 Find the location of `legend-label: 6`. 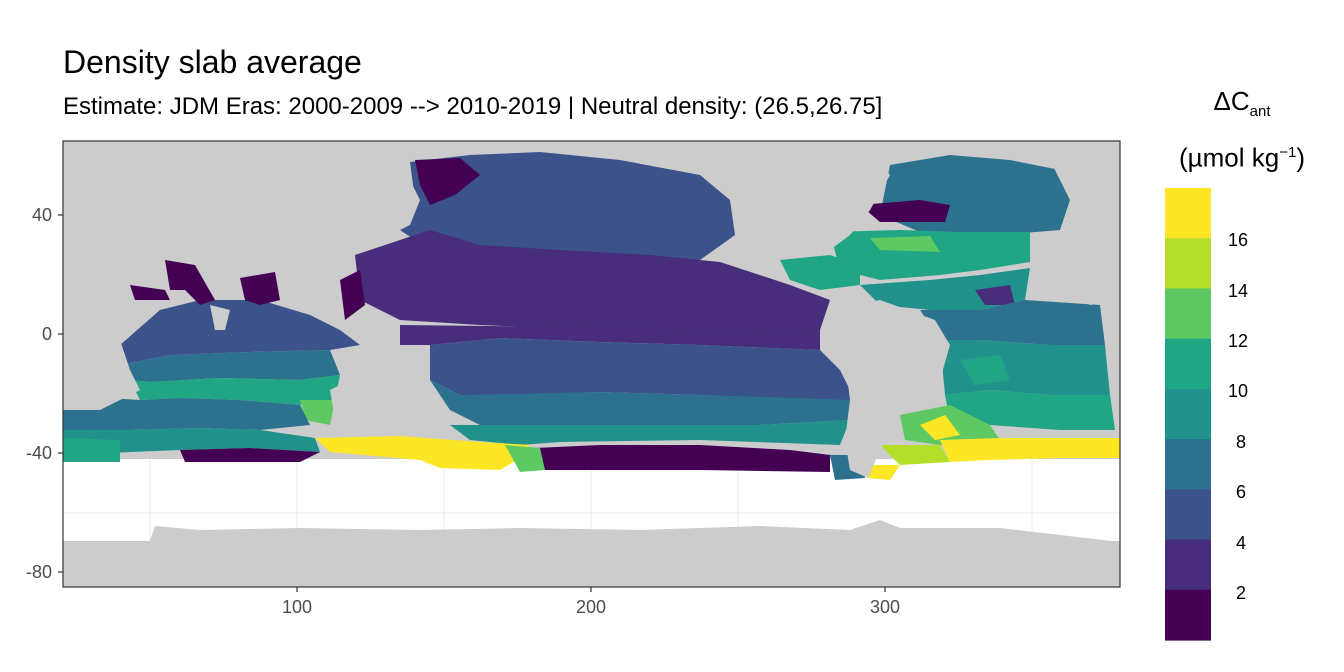

legend-label: 6 is located at coordinates (1241, 492).